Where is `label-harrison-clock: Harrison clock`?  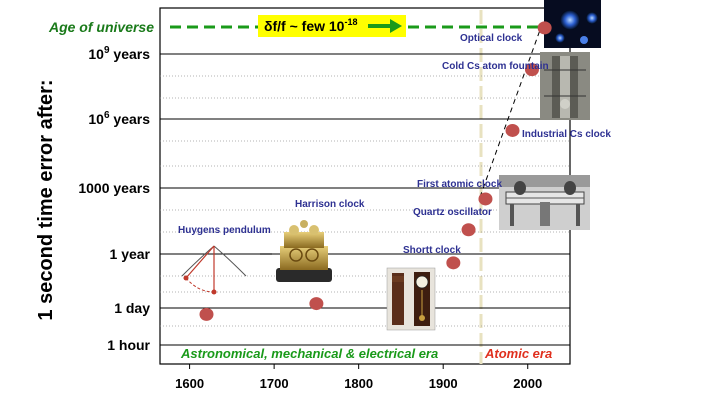 label-harrison-clock: Harrison clock is located at coordinates (330, 204).